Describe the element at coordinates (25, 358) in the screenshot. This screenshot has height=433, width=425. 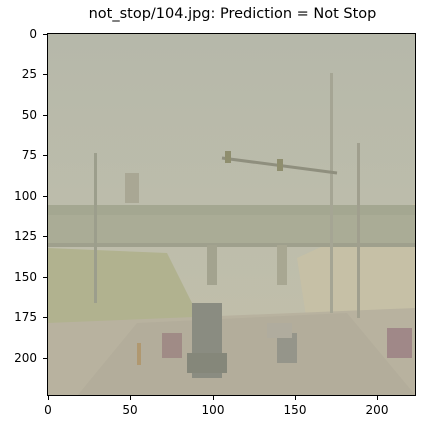
I see `y-tick-label: 200` at that location.